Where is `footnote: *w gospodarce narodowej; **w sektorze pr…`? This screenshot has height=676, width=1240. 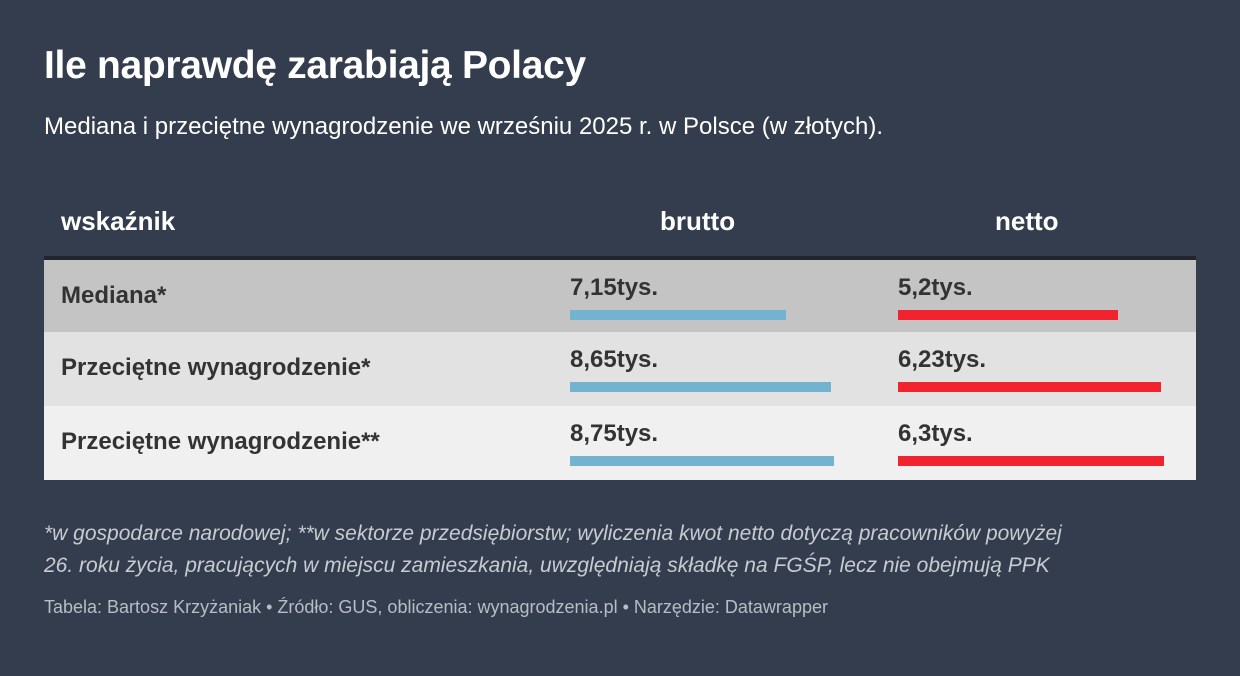
footnote: *w gospodarce narodowej; **w sektorze pr… is located at coordinates (624, 550).